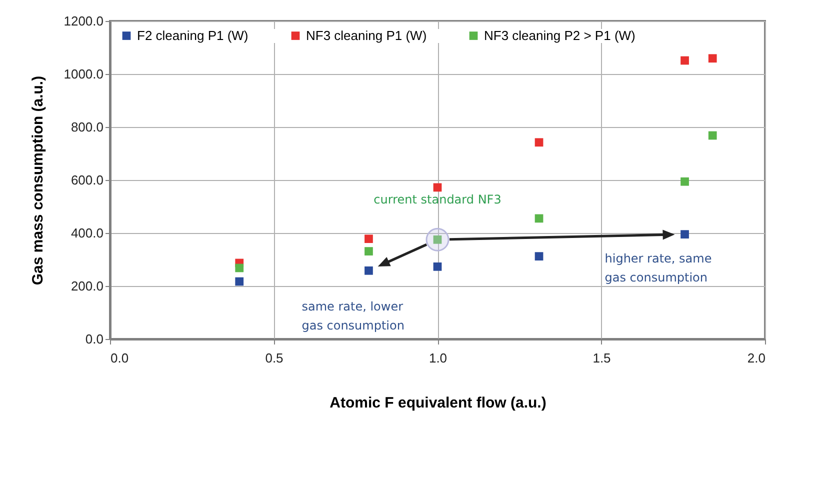 The image size is (840, 500). Describe the element at coordinates (38, 181) in the screenshot. I see `y-axis-title: Gas mass consumption (a.u.)` at that location.